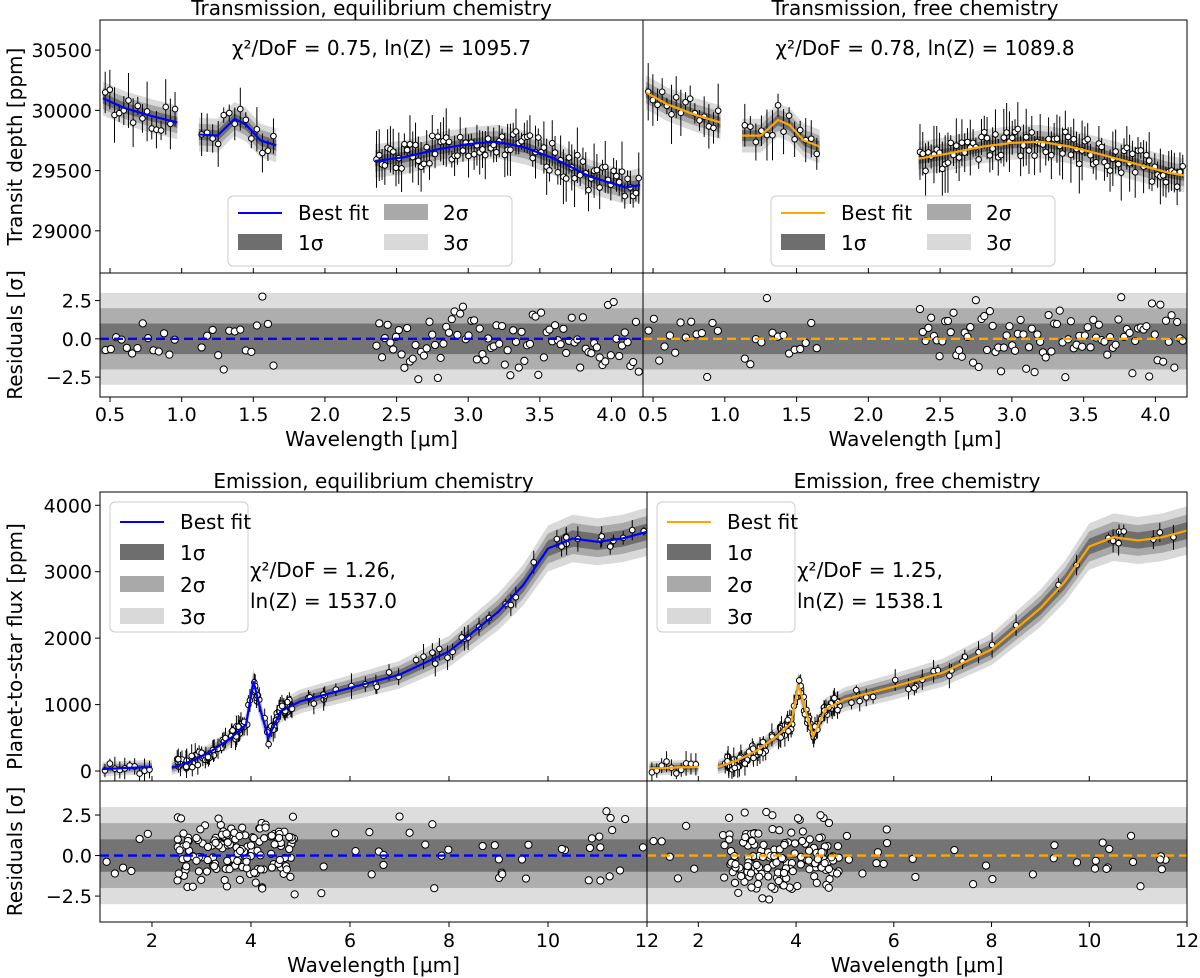 Image resolution: width=1200 pixels, height=978 pixels. Describe the element at coordinates (62, 232) in the screenshot. I see `y-tick-label: 29000` at that location.